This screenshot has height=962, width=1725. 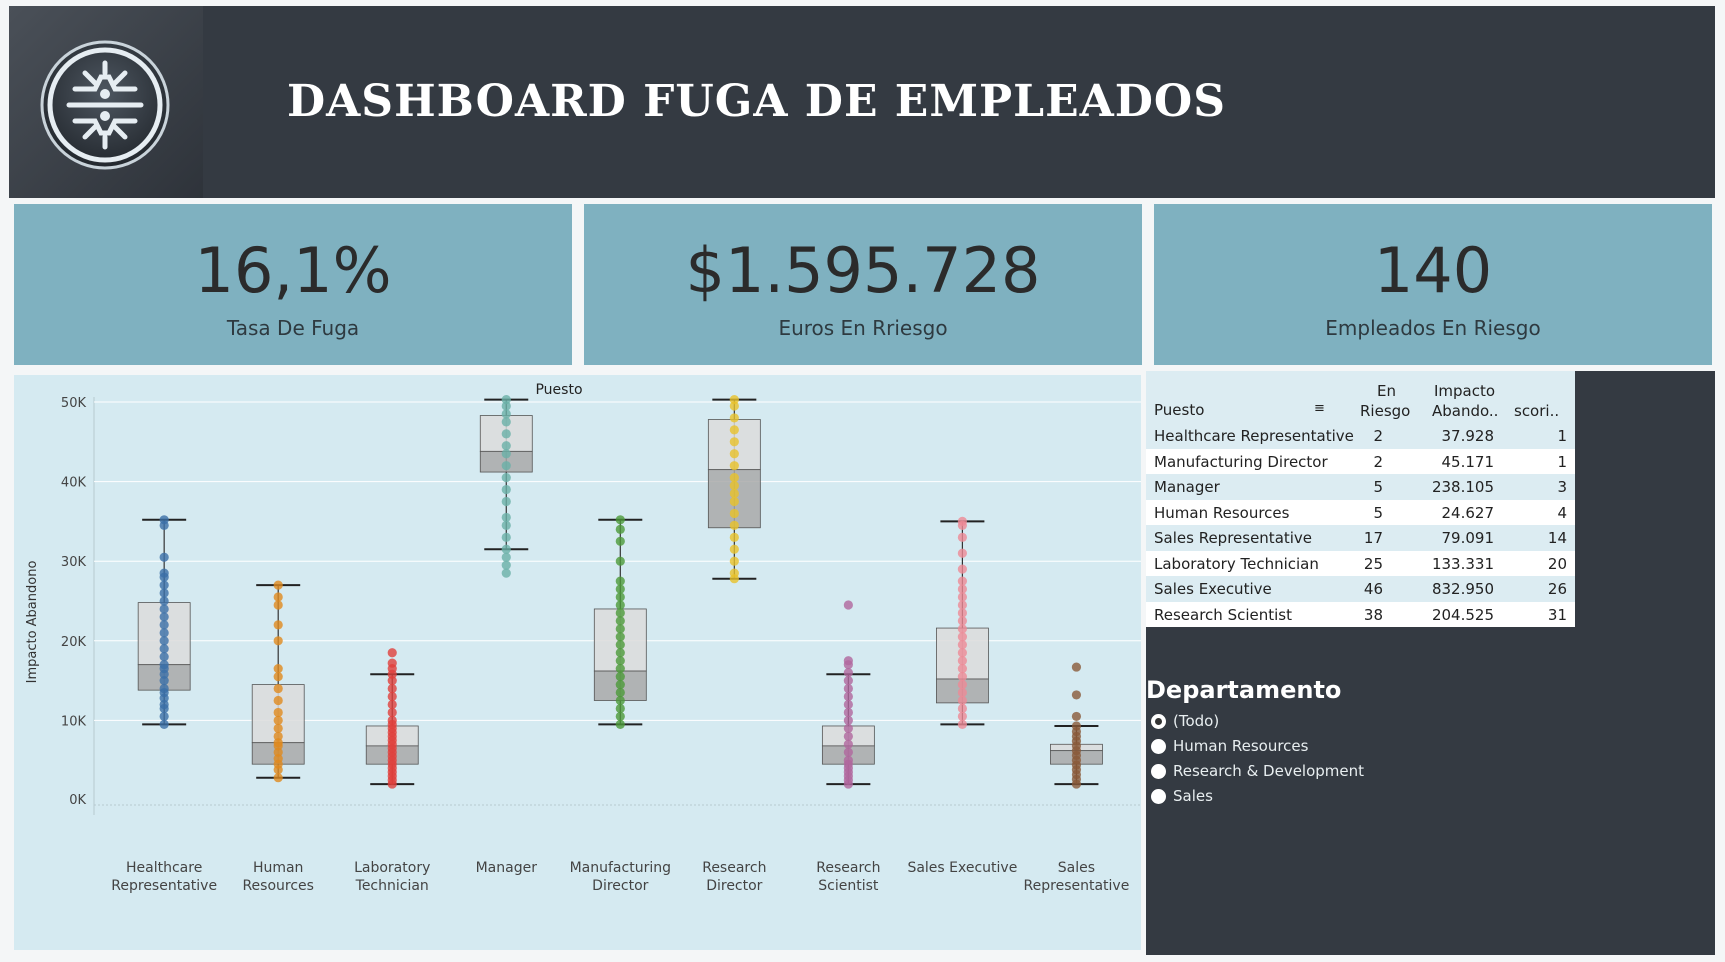 What do you see at coordinates (1557, 589) in the screenshot?
I see `cell-score: 26` at bounding box center [1557, 589].